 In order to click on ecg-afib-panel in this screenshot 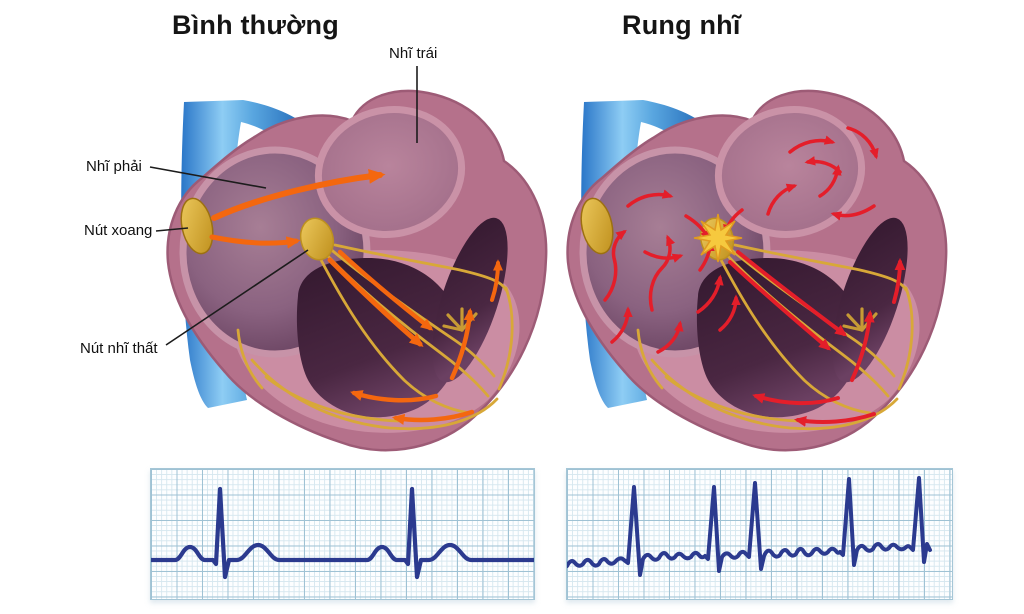, I will do `click(759, 534)`.